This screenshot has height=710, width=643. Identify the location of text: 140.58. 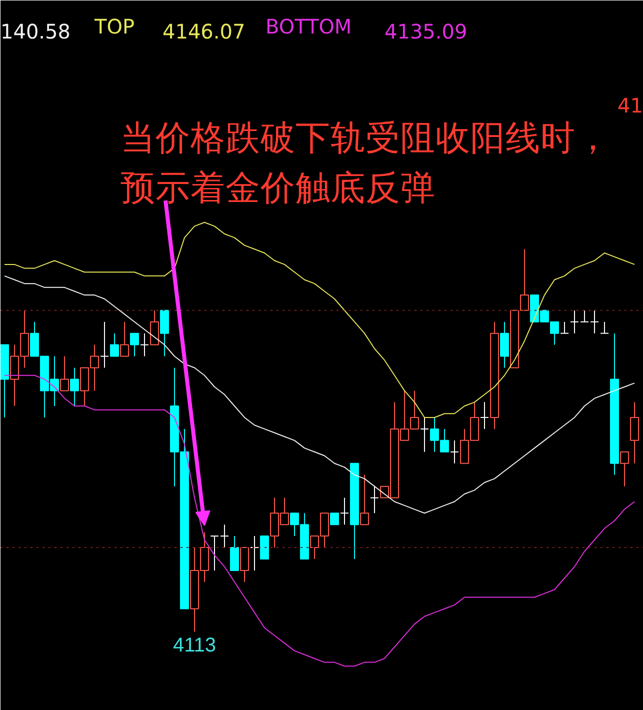
(35, 32).